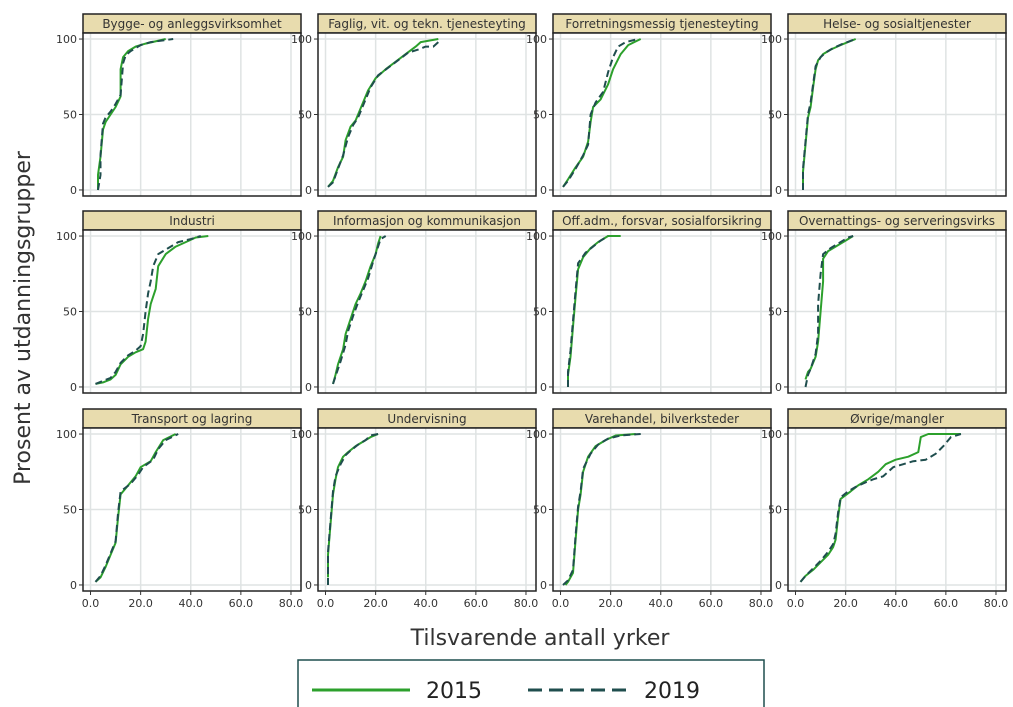 The image size is (1013, 707). Describe the element at coordinates (662, 221) in the screenshot. I see `facet-strip-title: Off.adm., forsvar, sosialforsikring` at that location.